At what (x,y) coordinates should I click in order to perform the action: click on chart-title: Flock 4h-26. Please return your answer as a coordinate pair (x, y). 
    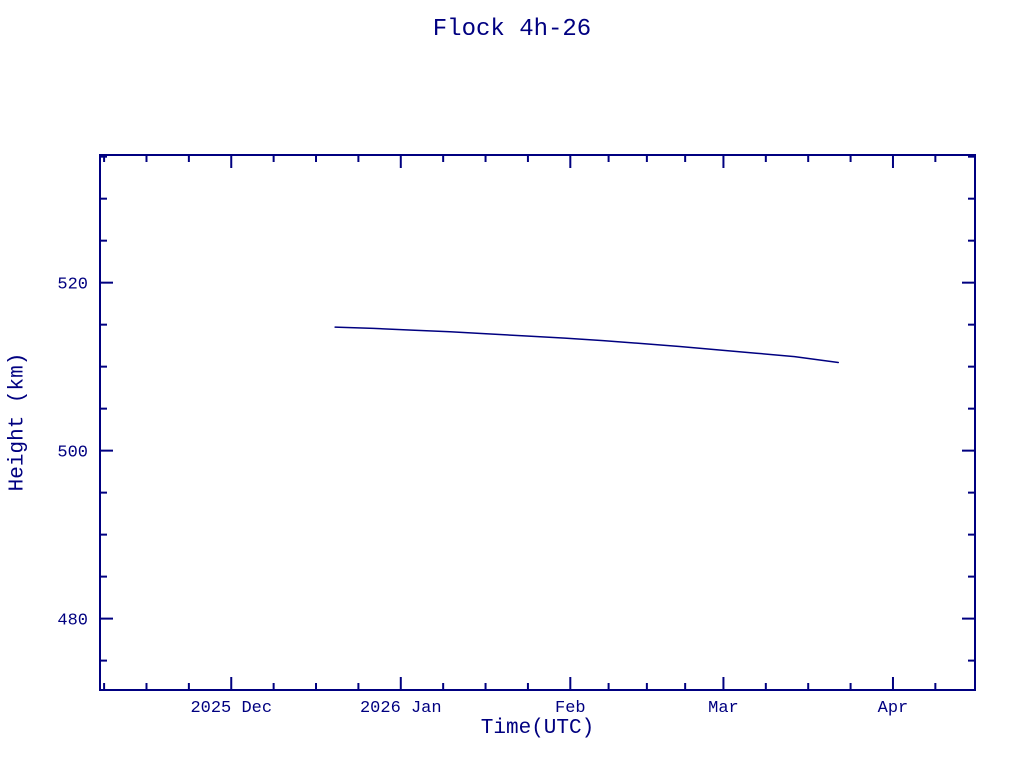
    Looking at the image, I should click on (512, 29).